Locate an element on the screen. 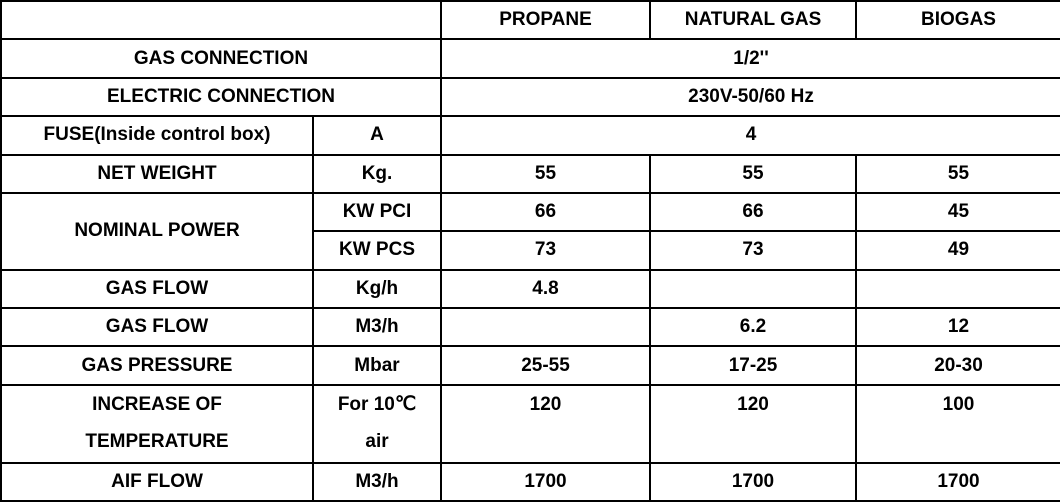 This screenshot has width=1060, height=502. nominal-power-pci-propane: 66 is located at coordinates (545, 212).